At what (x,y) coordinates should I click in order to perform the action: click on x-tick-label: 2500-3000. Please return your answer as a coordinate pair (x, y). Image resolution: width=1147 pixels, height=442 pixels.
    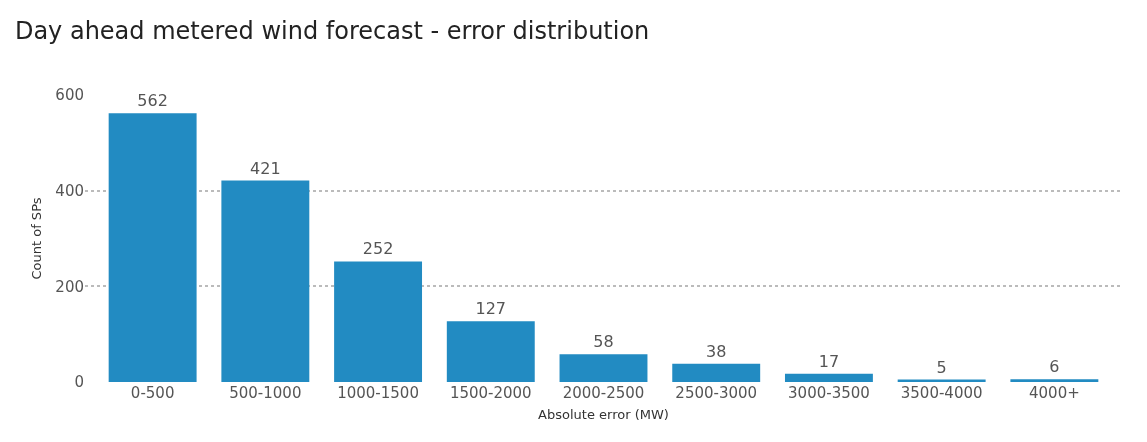
    Looking at the image, I should click on (716, 393).